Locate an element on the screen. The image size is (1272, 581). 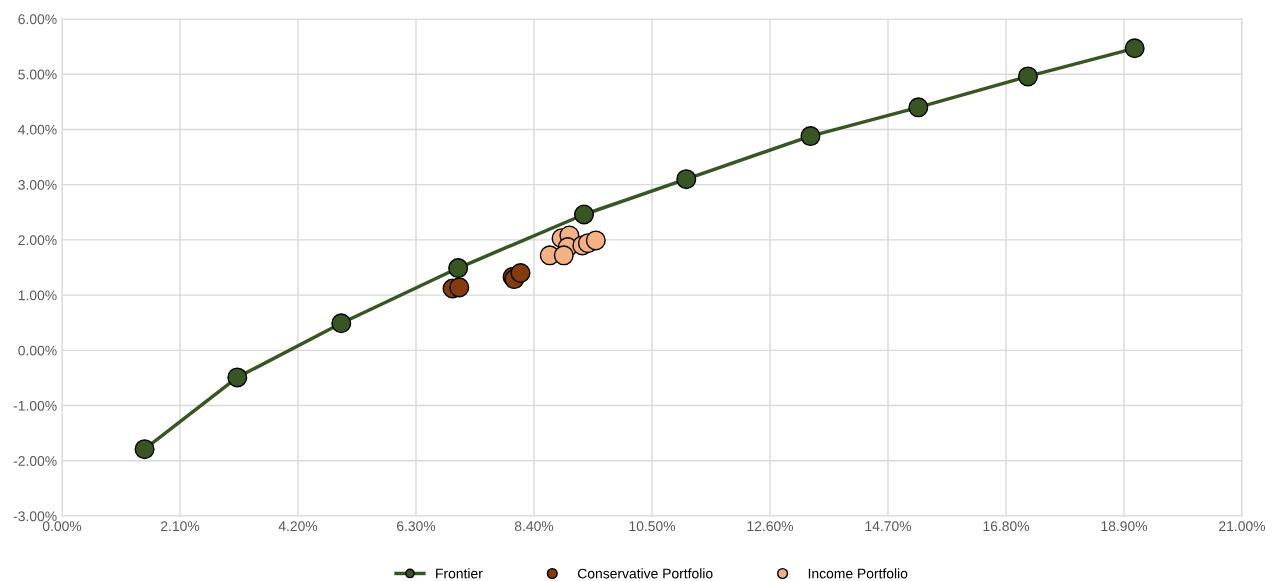
y-tick-label: 5.00% is located at coordinates (37, 74).